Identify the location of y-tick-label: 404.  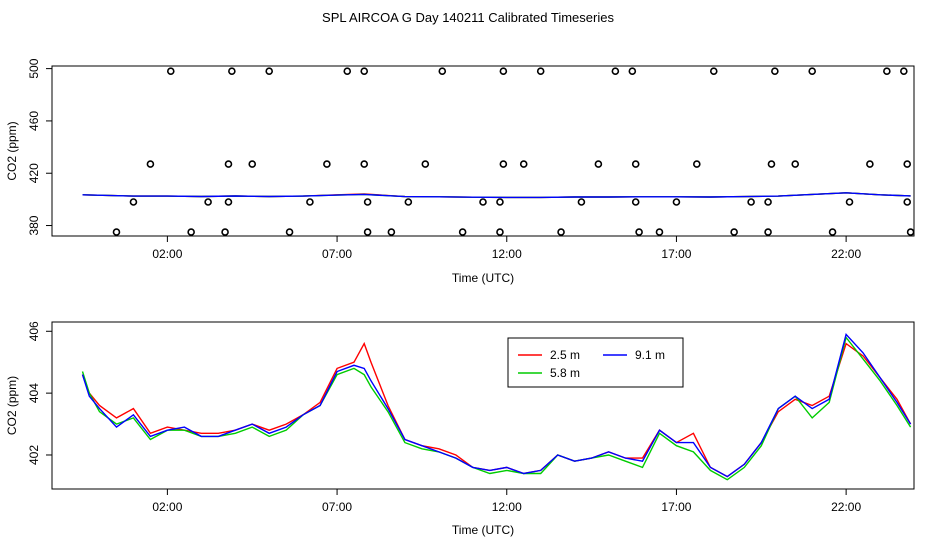
(34, 393).